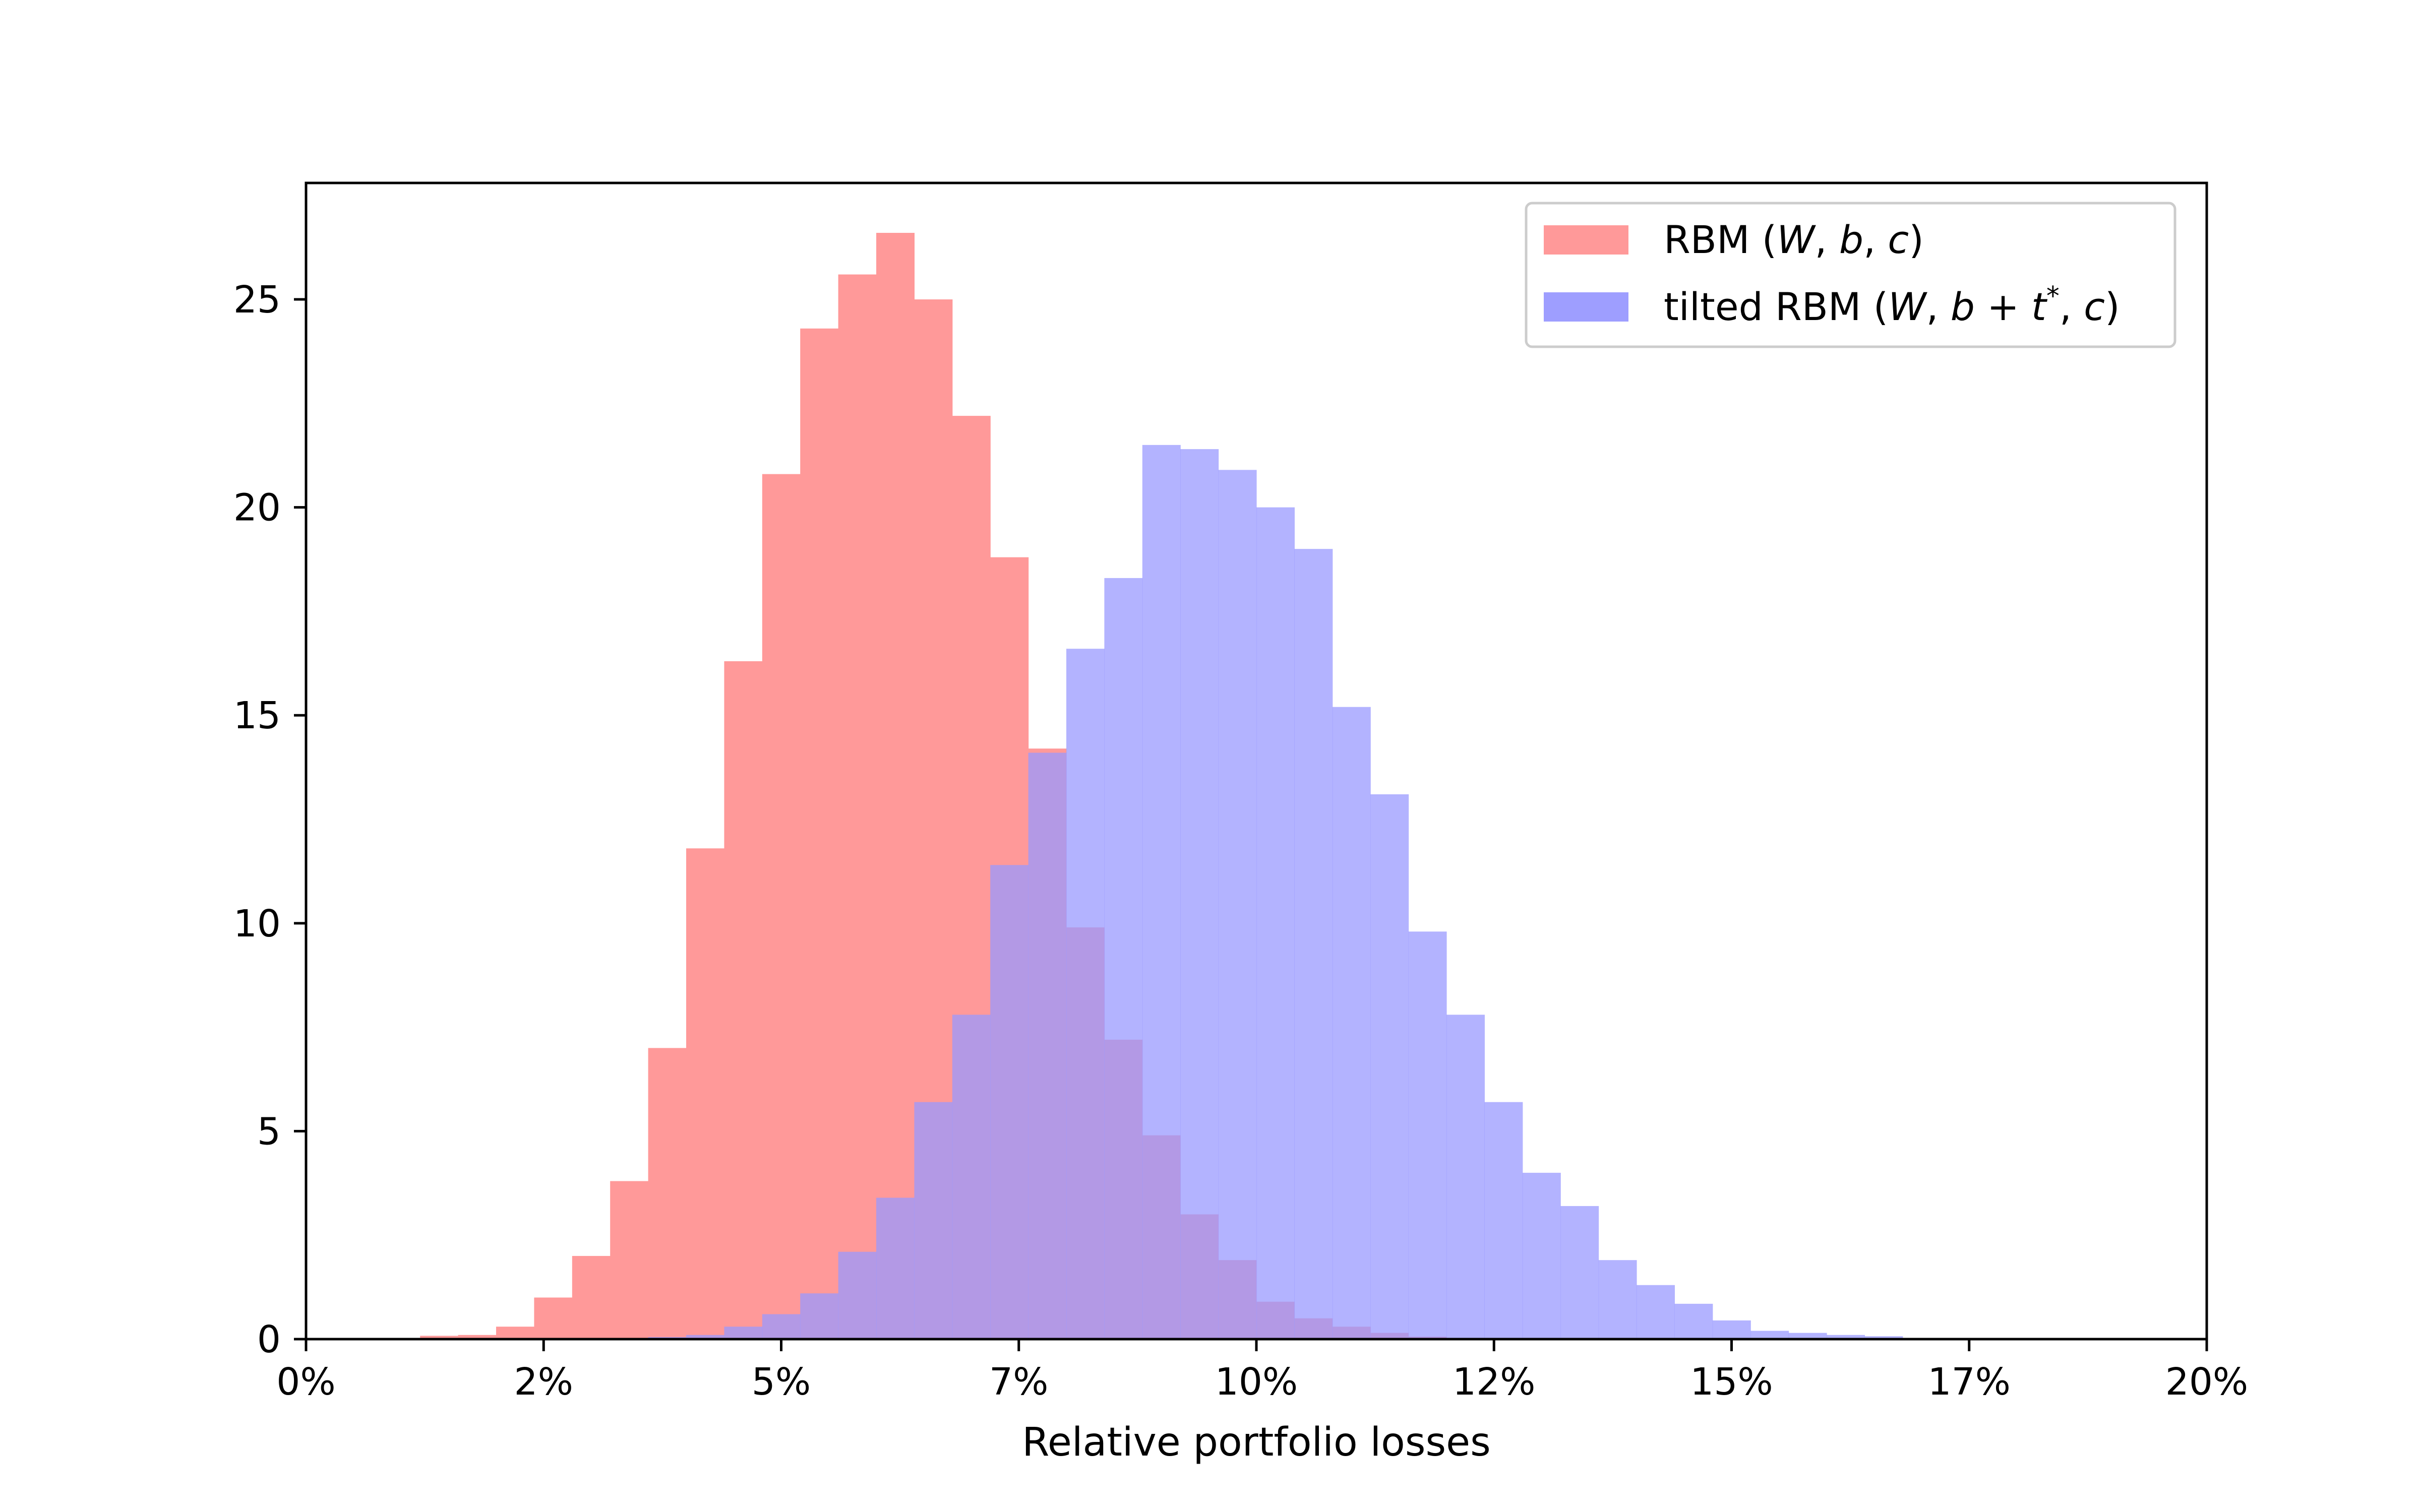 This screenshot has height=1512, width=2420. I want to click on x-tick-label: 0%, so click(305, 1382).